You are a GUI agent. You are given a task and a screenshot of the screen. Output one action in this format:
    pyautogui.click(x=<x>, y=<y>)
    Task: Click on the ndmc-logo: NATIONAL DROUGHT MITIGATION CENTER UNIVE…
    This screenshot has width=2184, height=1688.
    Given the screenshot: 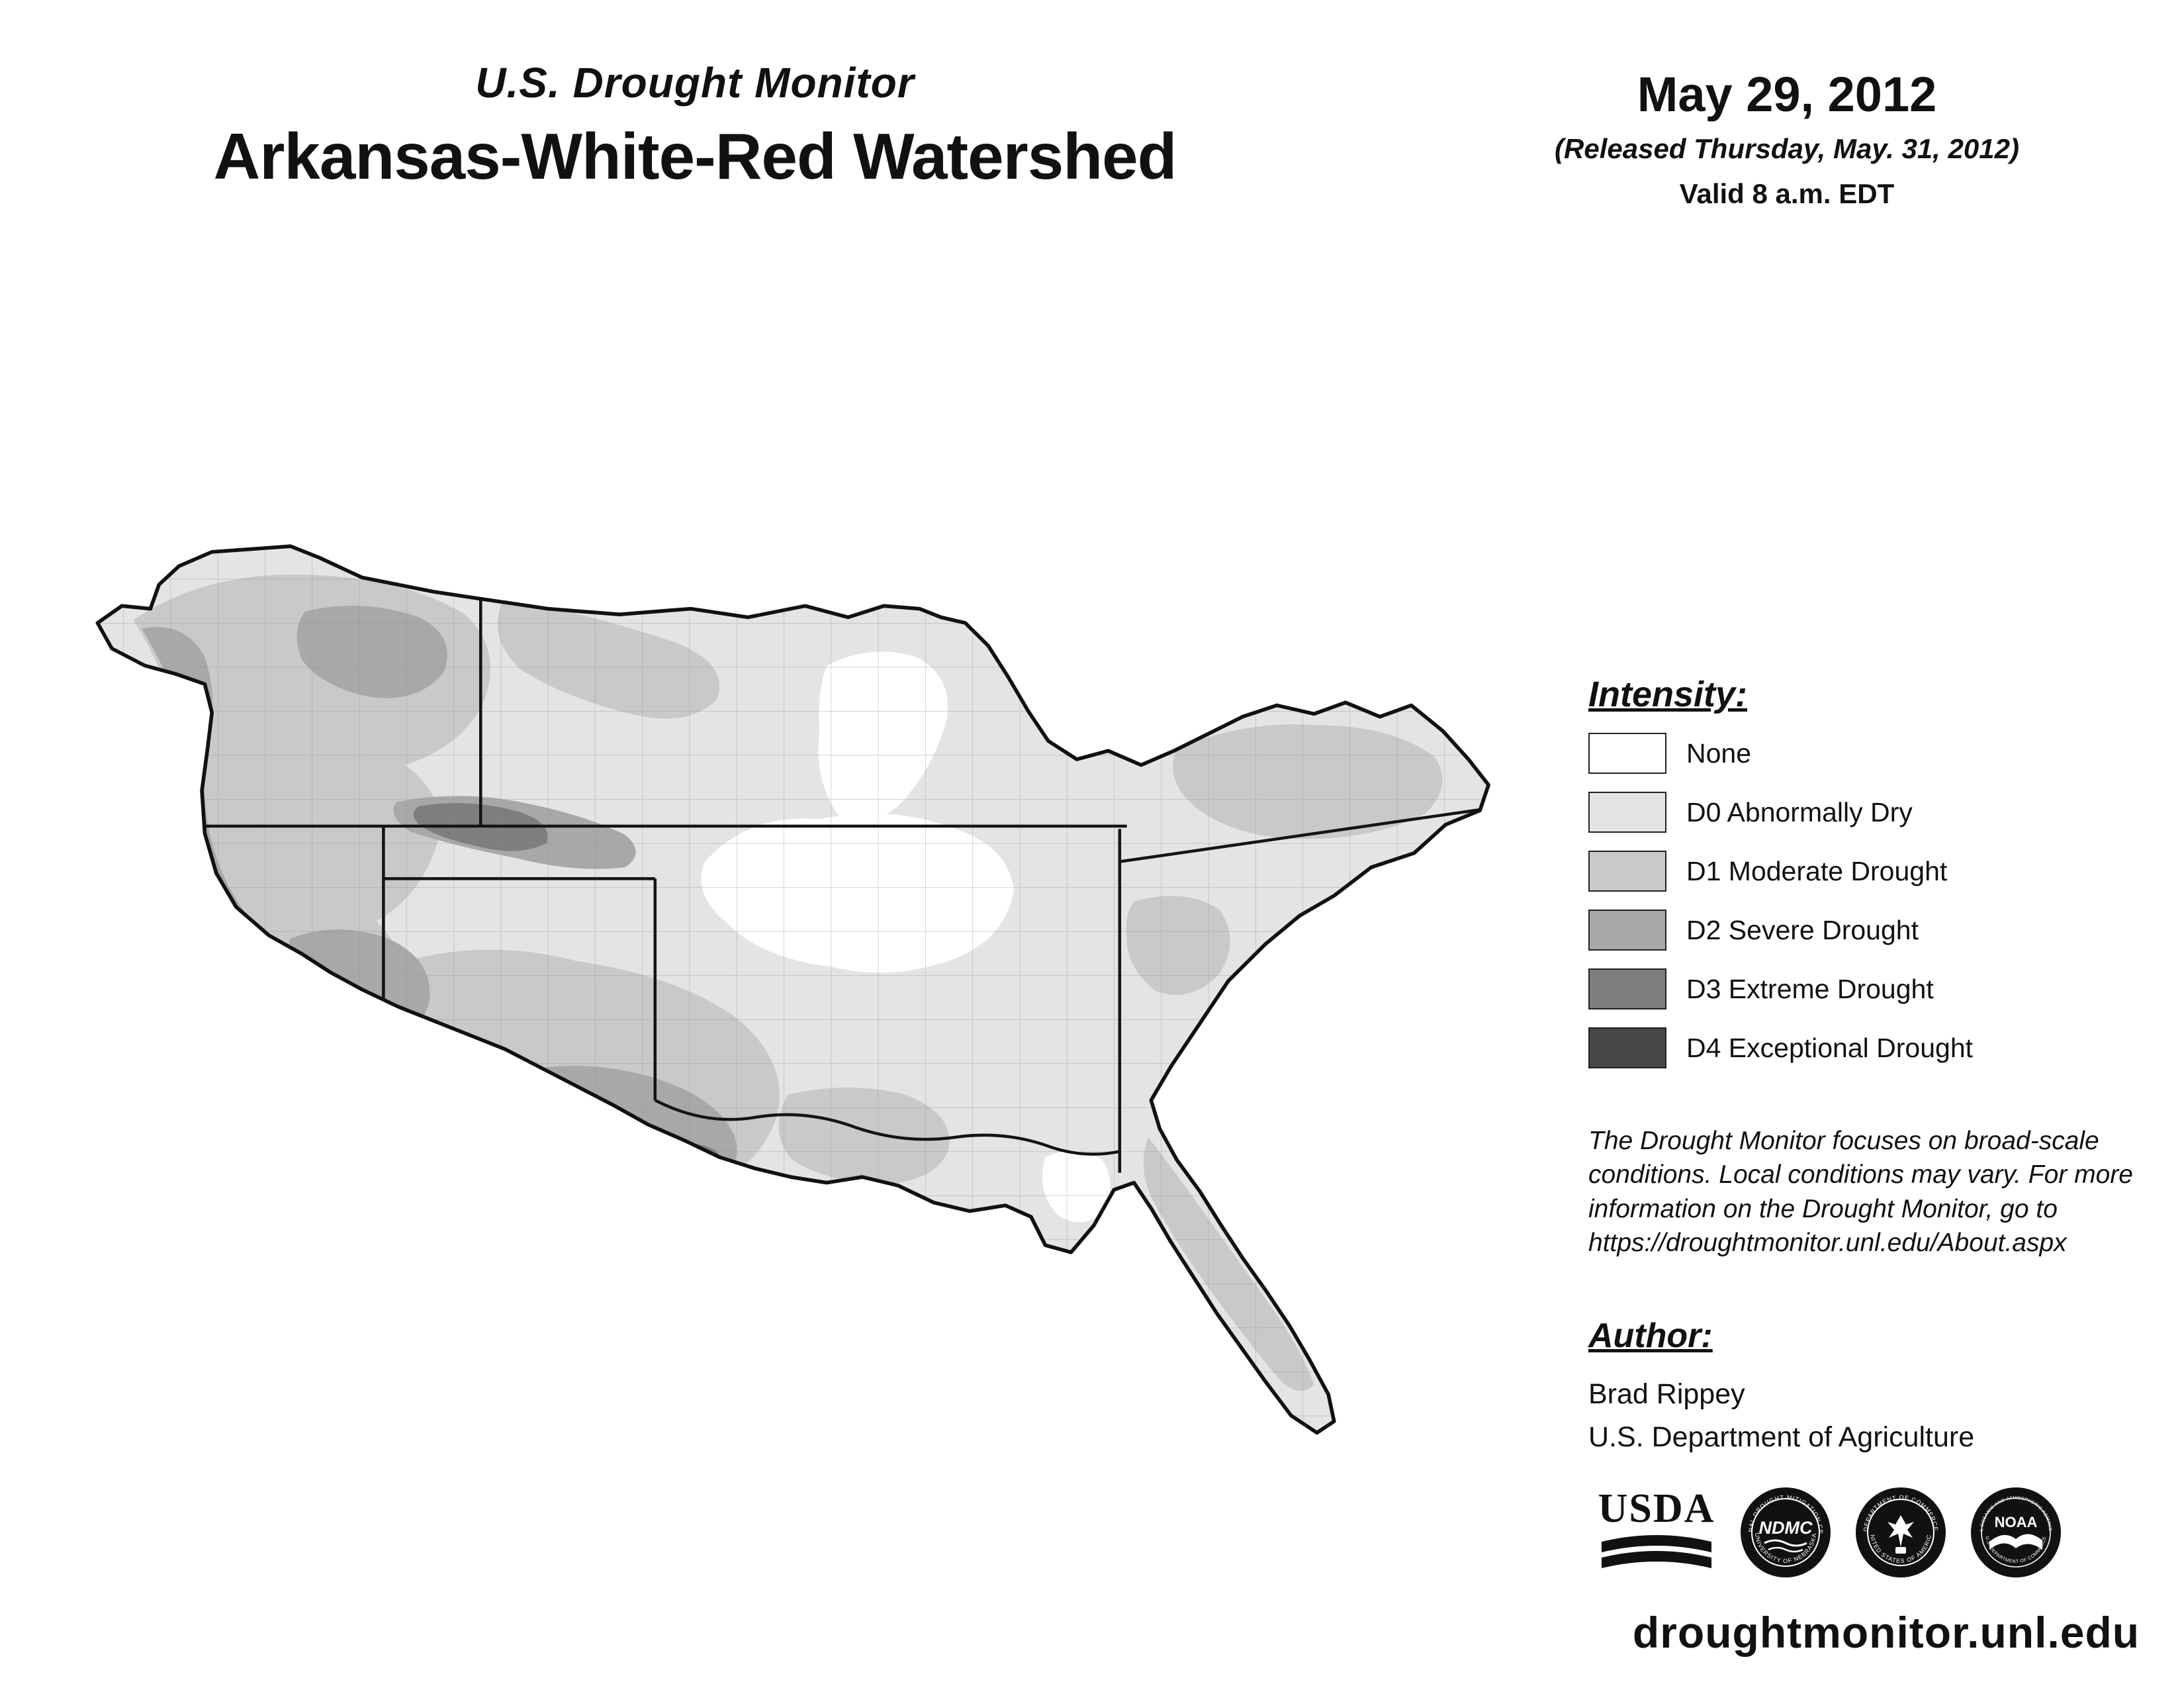 What is the action you would take?
    pyautogui.click(x=1785, y=1531)
    